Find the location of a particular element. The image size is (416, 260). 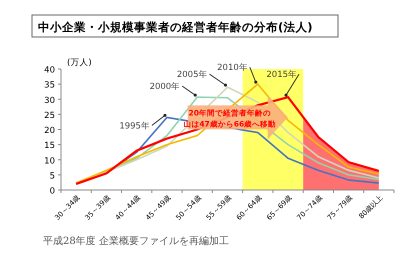

series-label: 1995年 is located at coordinates (134, 126).